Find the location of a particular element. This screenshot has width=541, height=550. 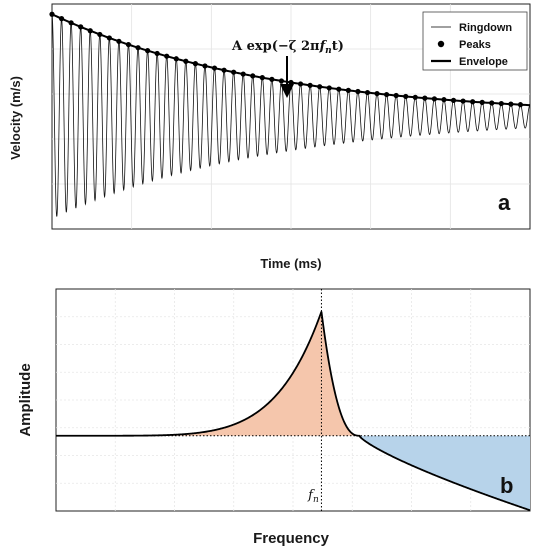

area-below-baseline is located at coordinates (444, 473).